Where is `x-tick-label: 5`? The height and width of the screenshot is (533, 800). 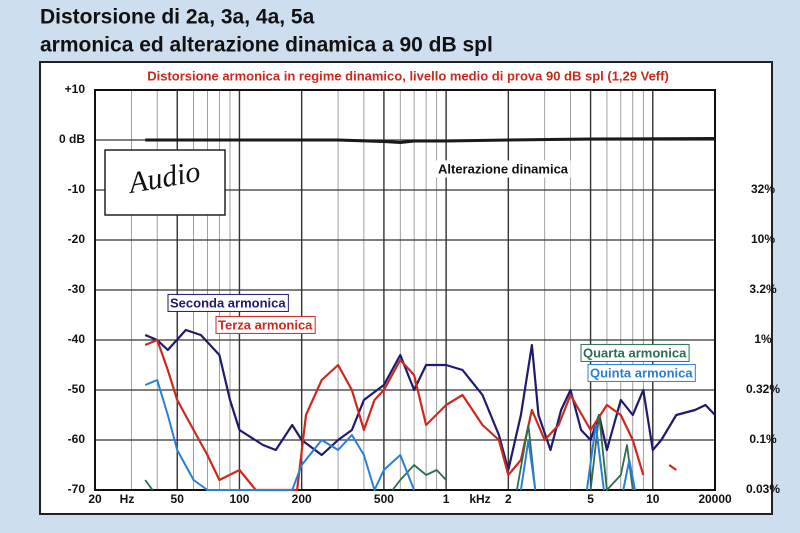 x-tick-label: 5 is located at coordinates (590, 499).